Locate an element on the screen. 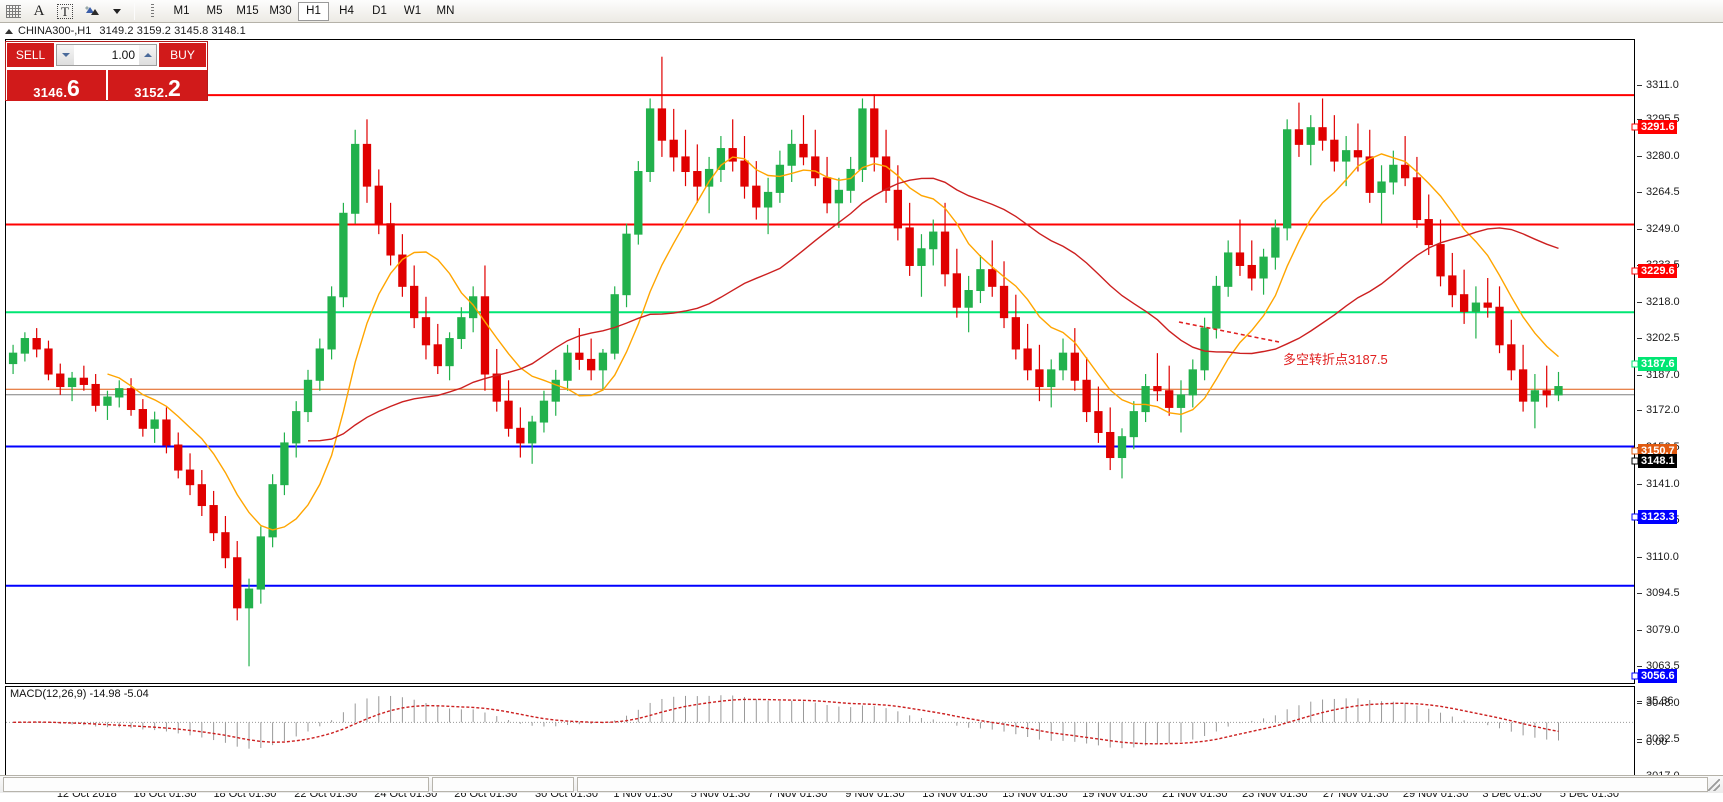 The width and height of the screenshot is (1723, 802). bid-tag-3150-handle is located at coordinates (1635, 451).